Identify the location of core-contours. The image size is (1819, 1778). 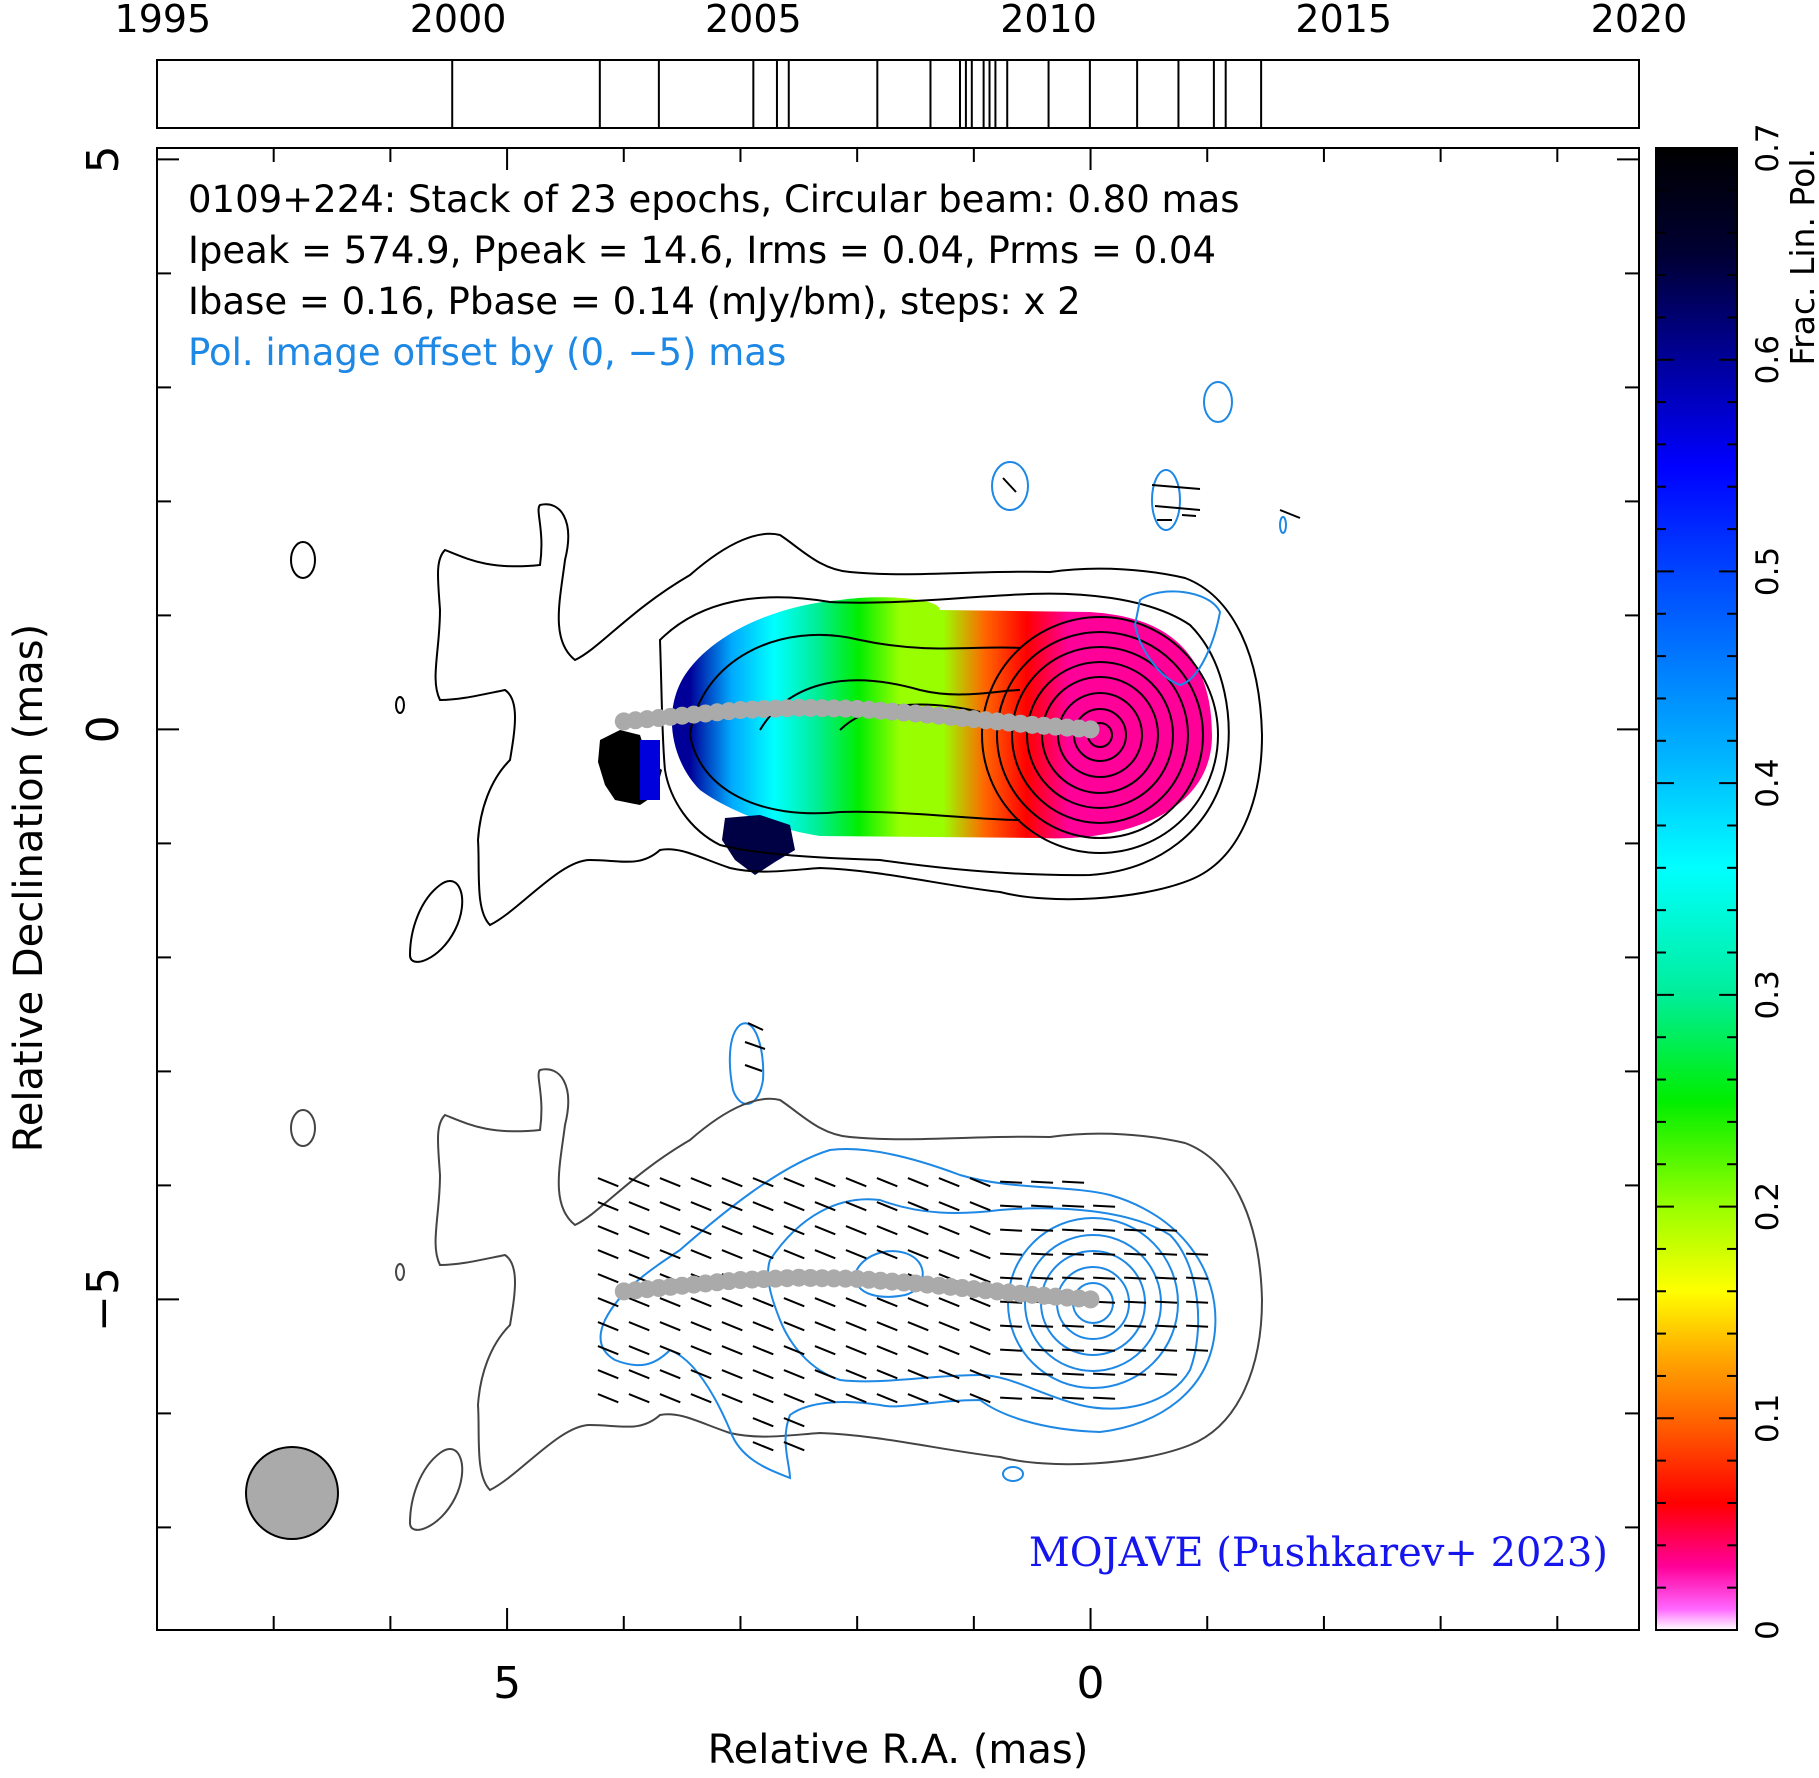
(954, 735).